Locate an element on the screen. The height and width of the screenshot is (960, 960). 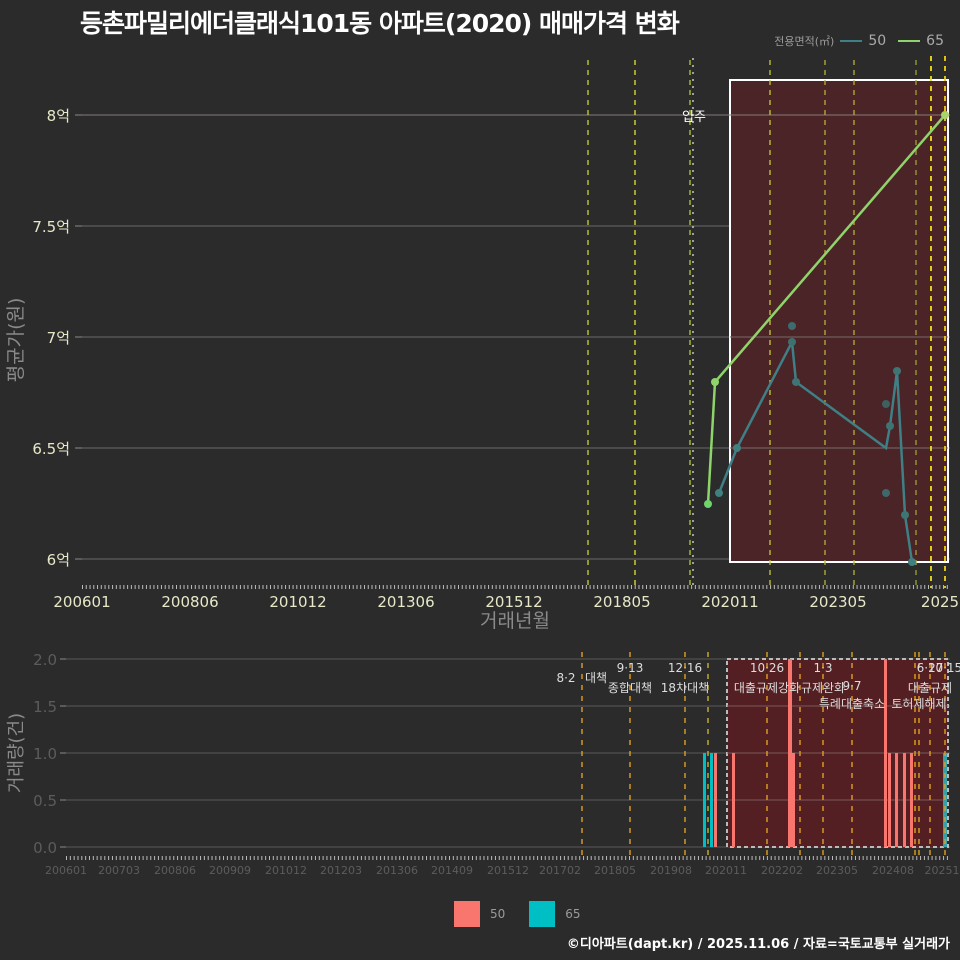
svg-text: 9·7 is located at coordinates (851, 686).